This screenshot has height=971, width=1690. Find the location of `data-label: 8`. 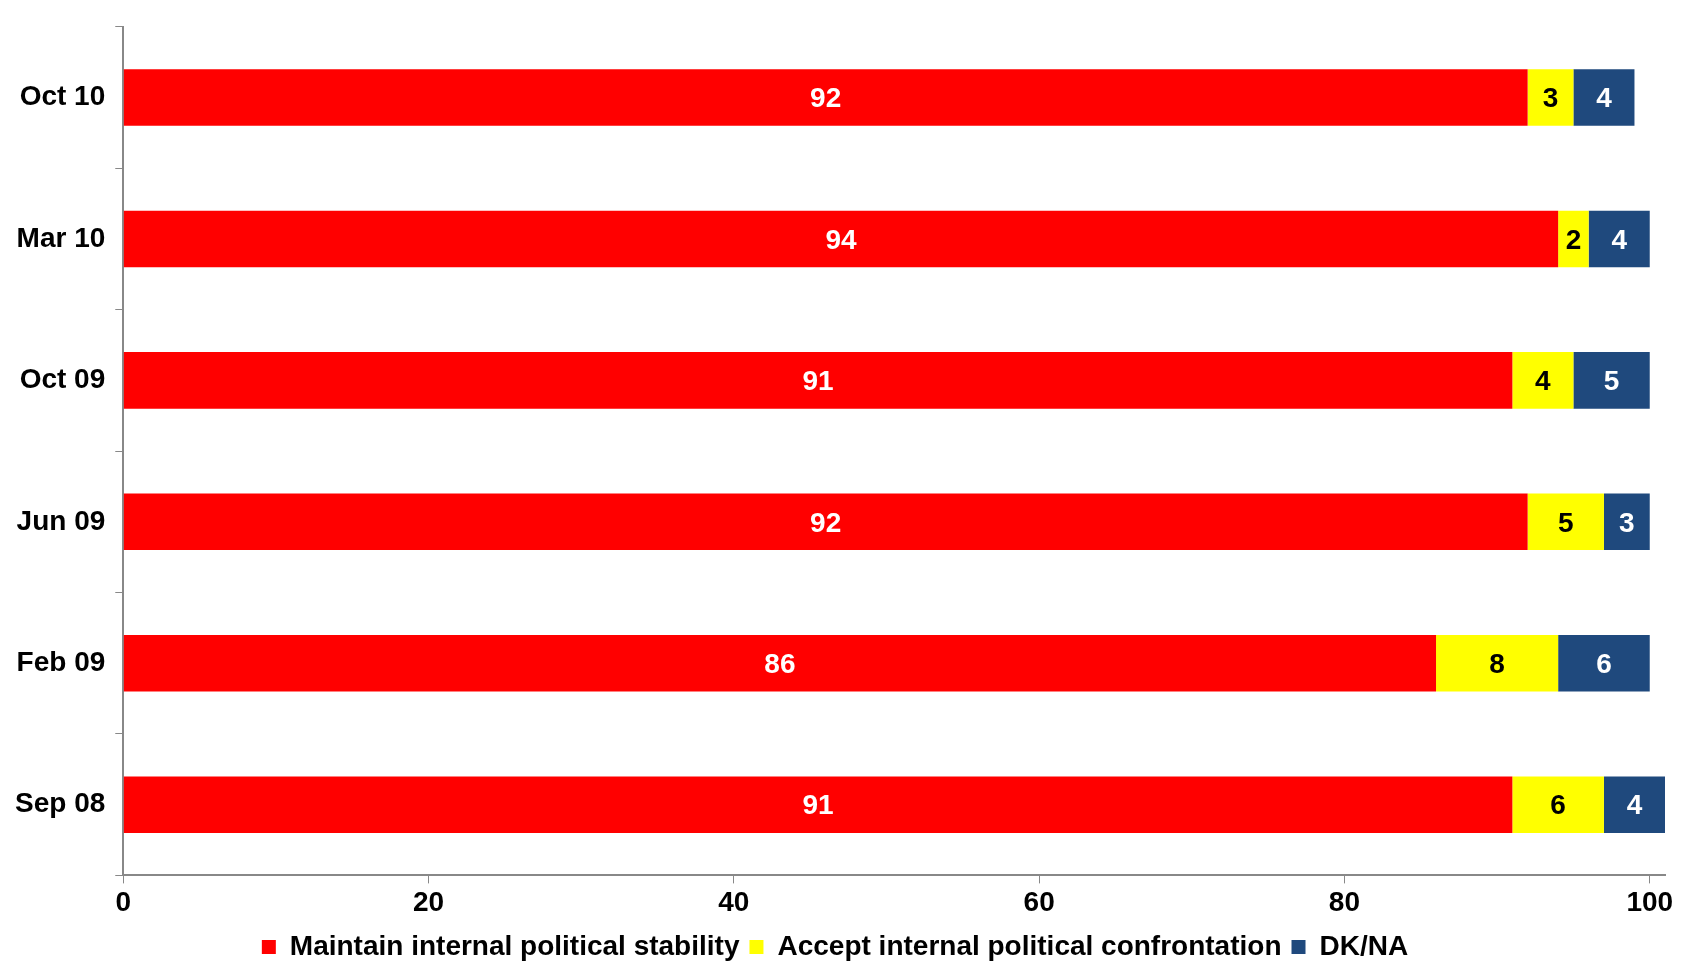

data-label: 8 is located at coordinates (1497, 663).